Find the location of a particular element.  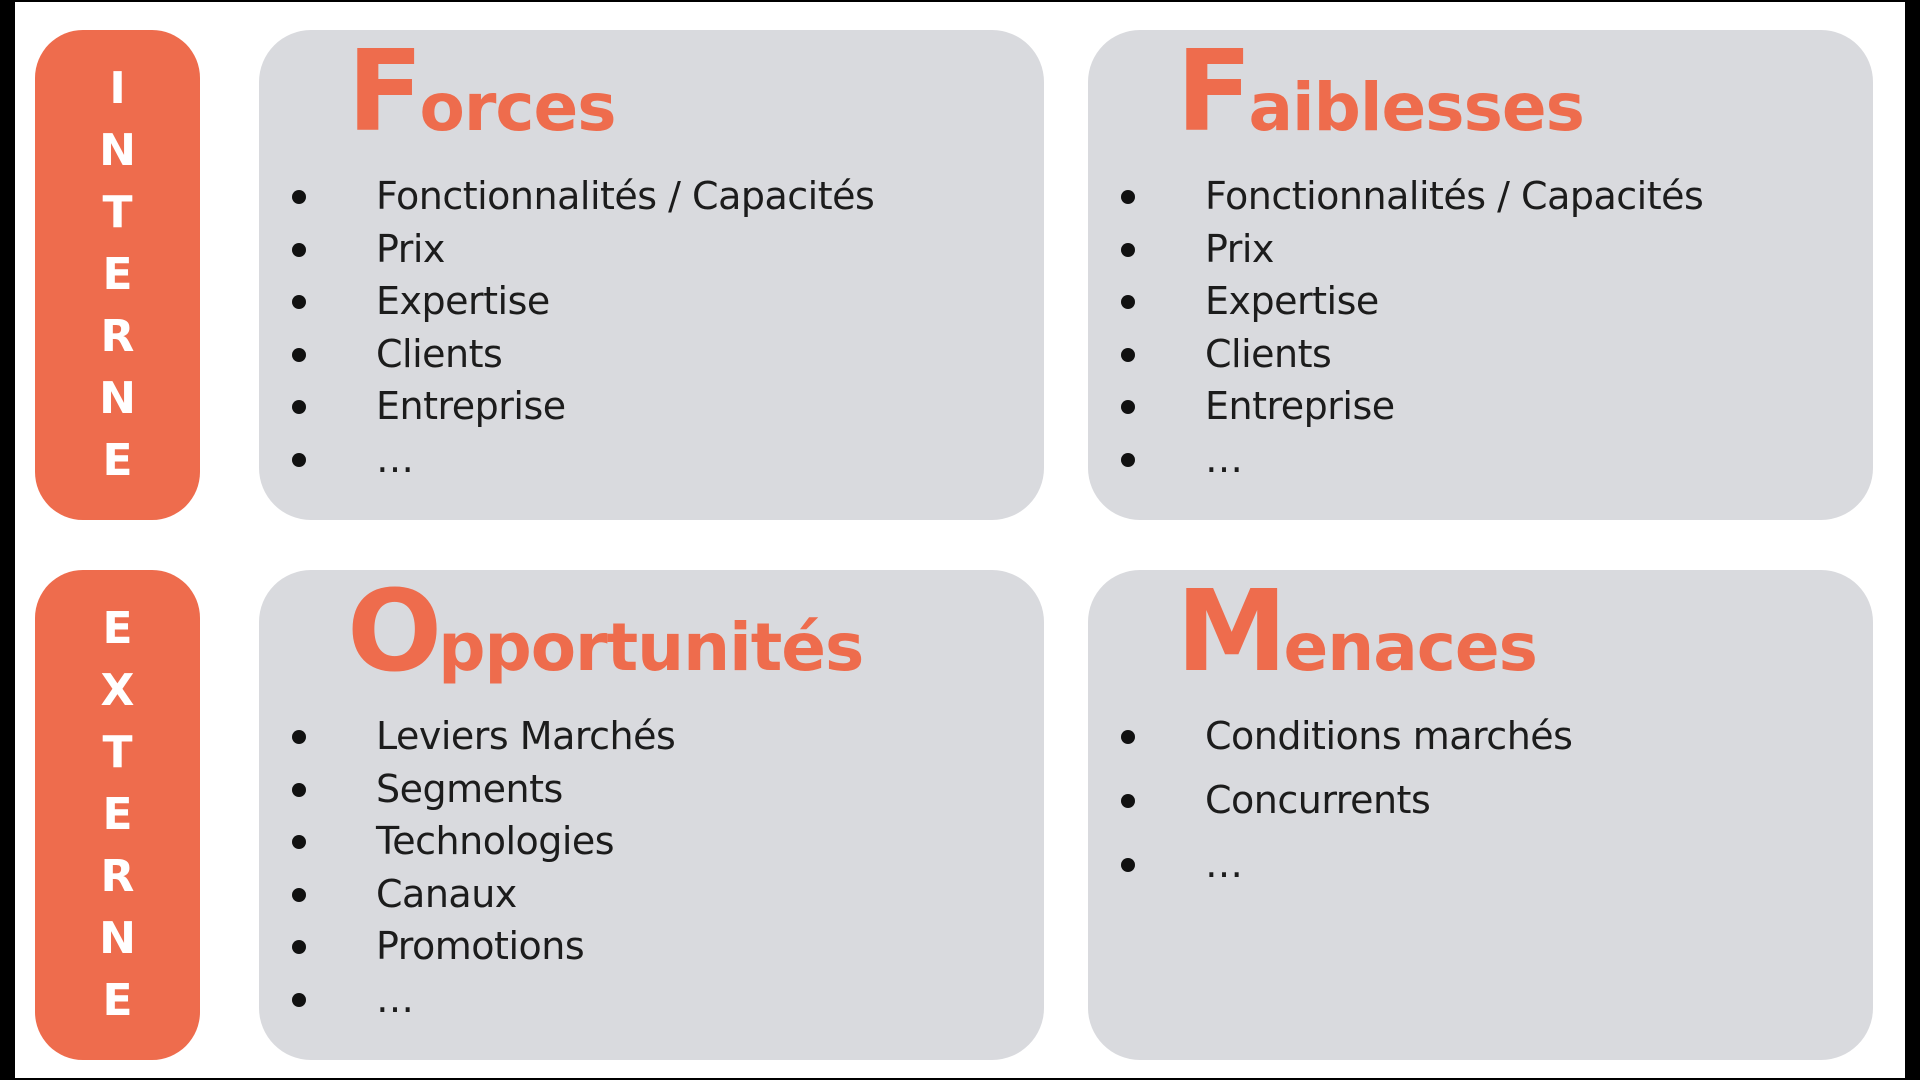

externe-label: E X T E R N E is located at coordinates (117, 815).